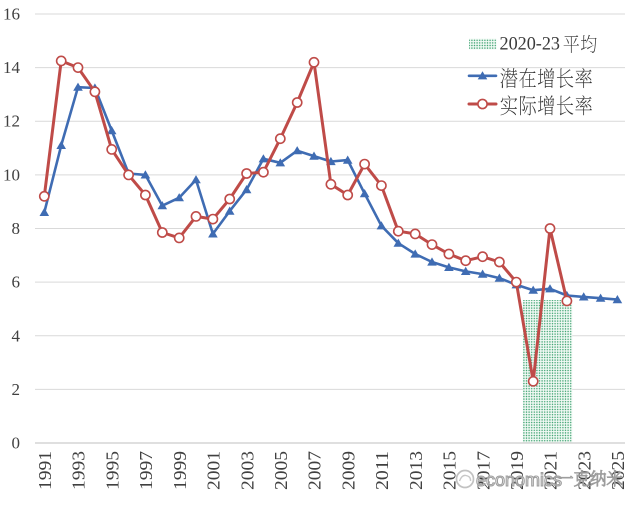  Describe the element at coordinates (214, 470) in the screenshot. I see `svg-text: 2001` at that location.